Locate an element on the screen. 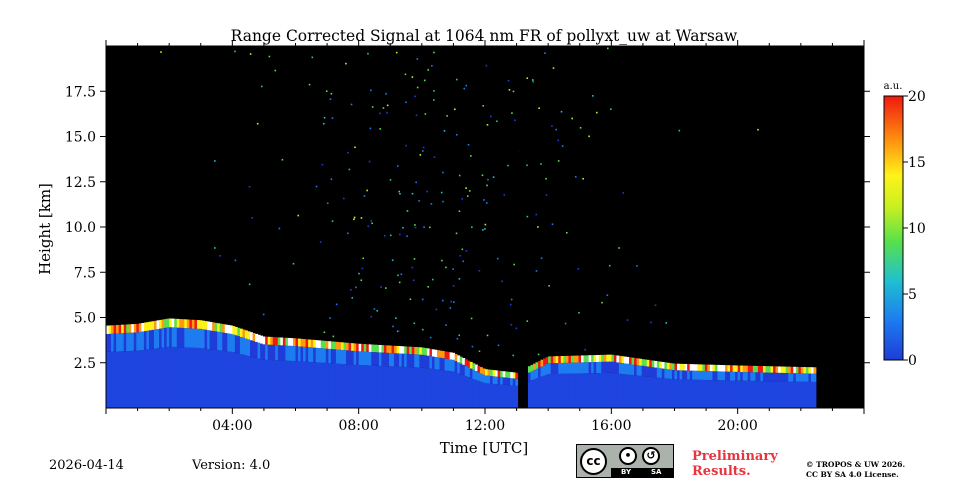  cc-license-badge: cc • ↺ BY SA is located at coordinates (625, 461).